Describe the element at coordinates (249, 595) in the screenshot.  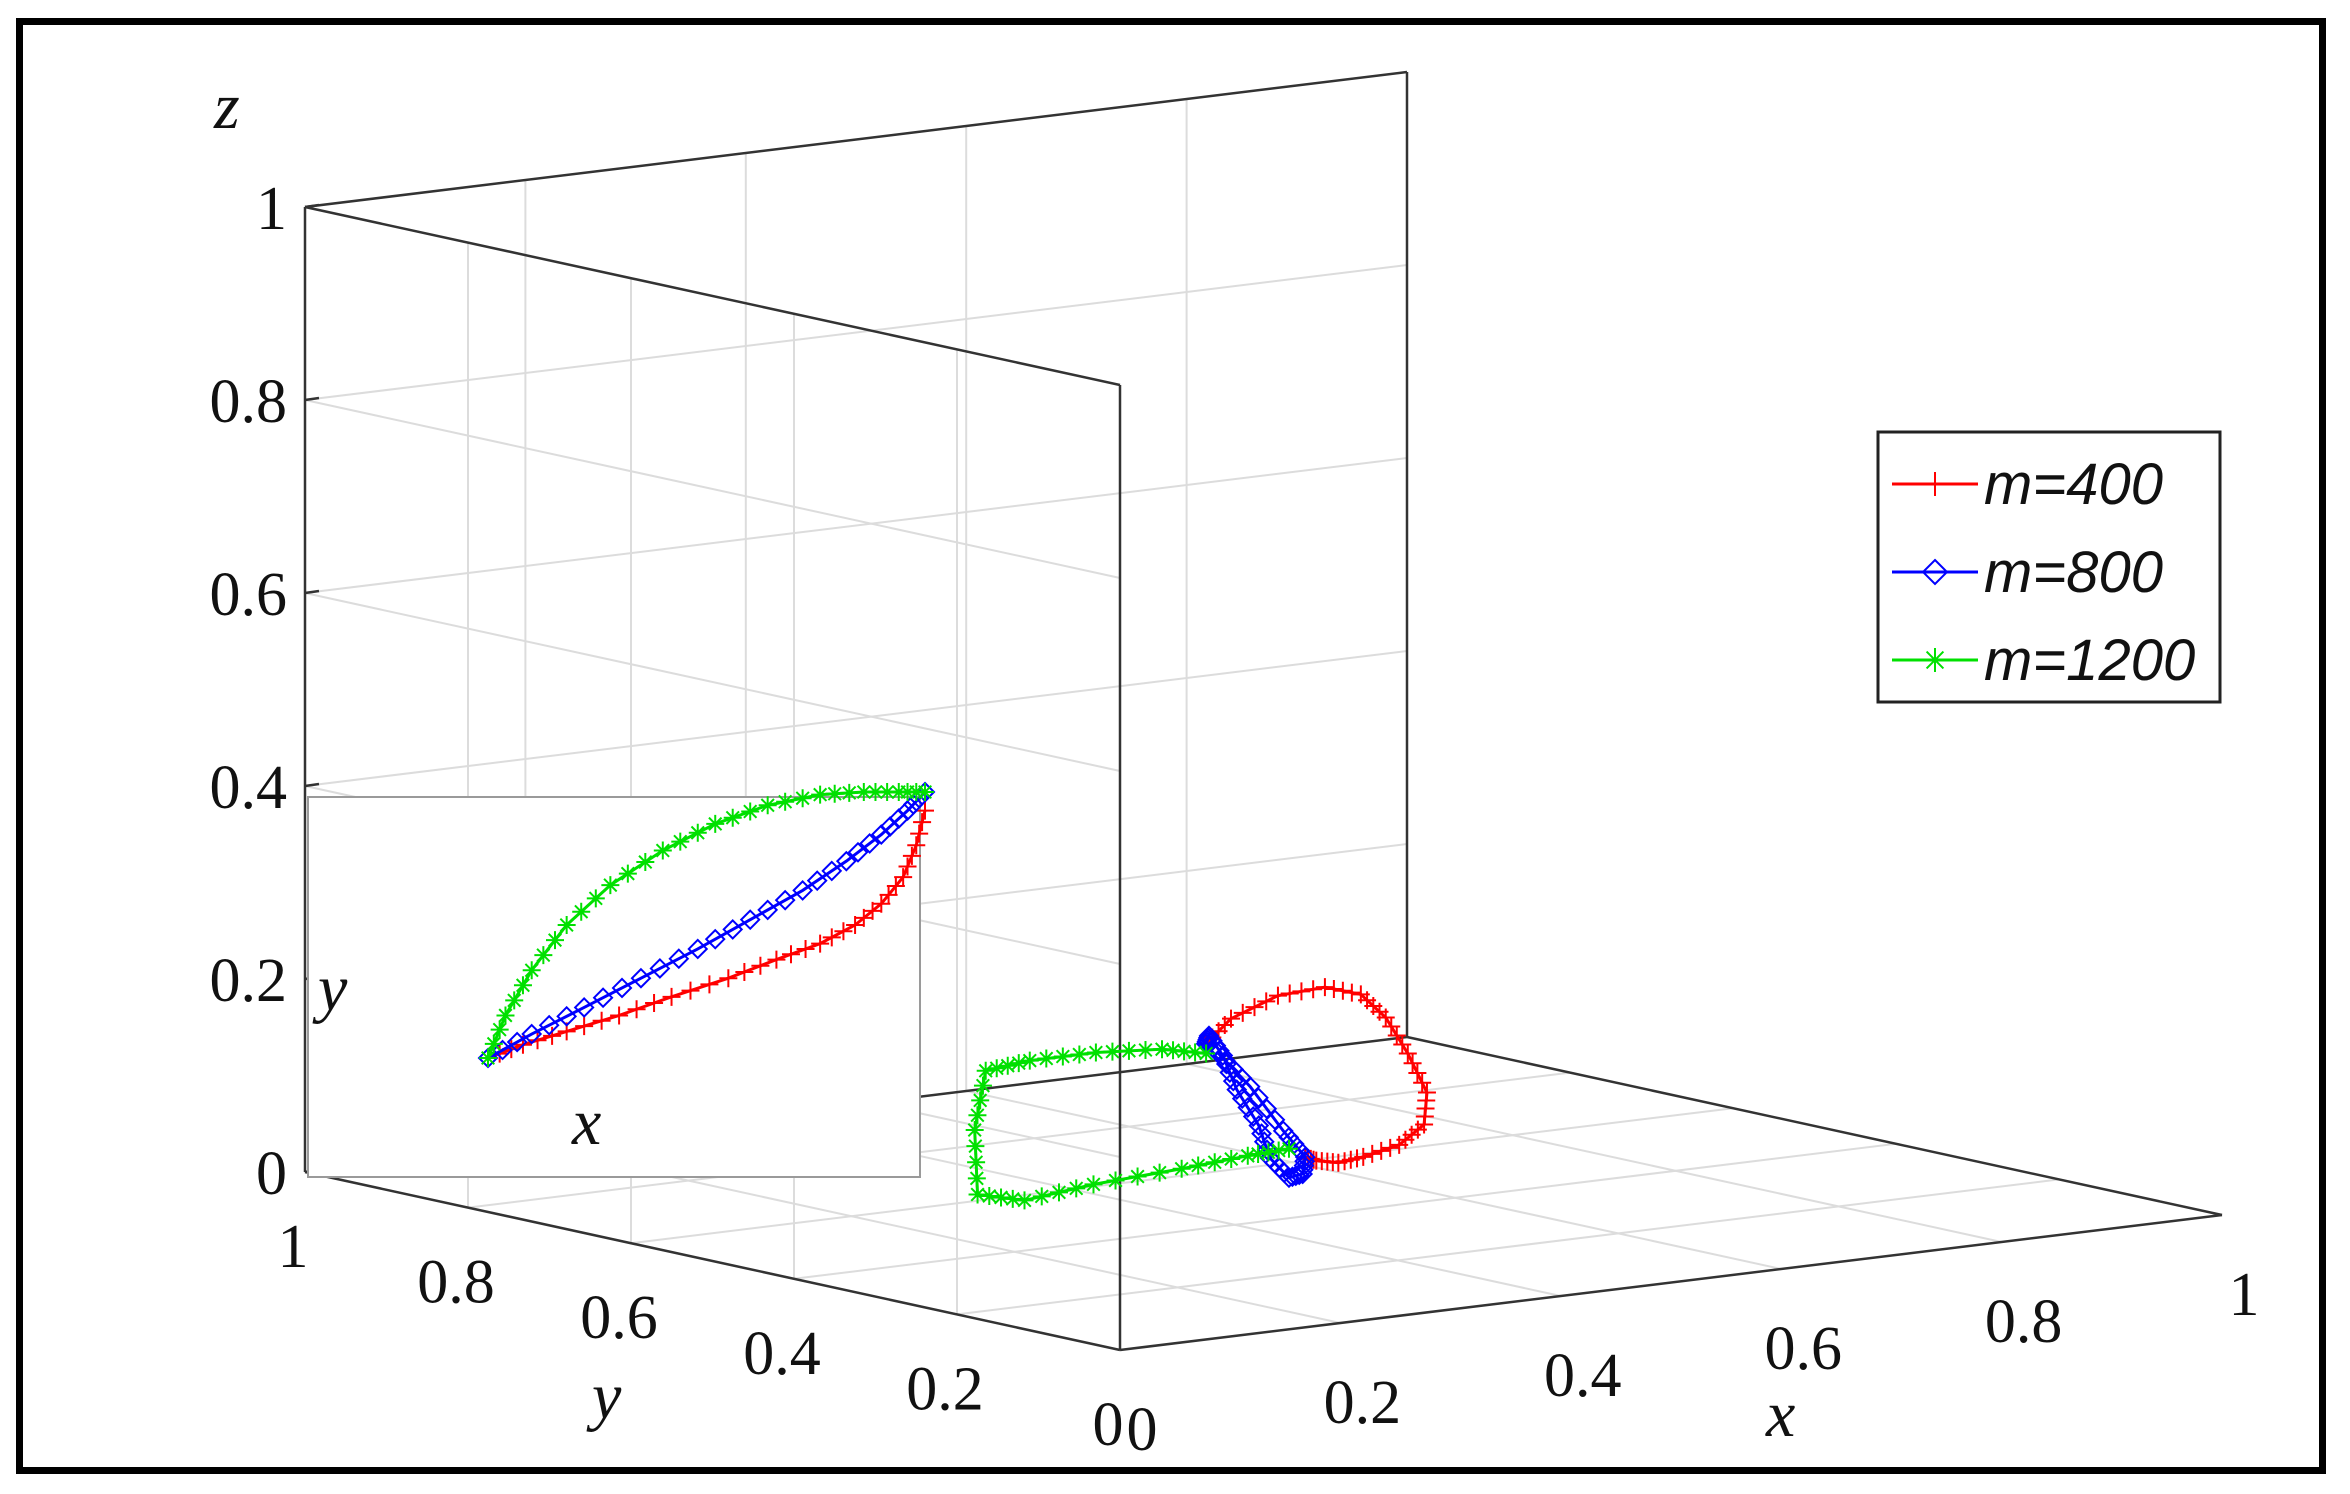
I see `z-tick-label: 0.6` at that location.